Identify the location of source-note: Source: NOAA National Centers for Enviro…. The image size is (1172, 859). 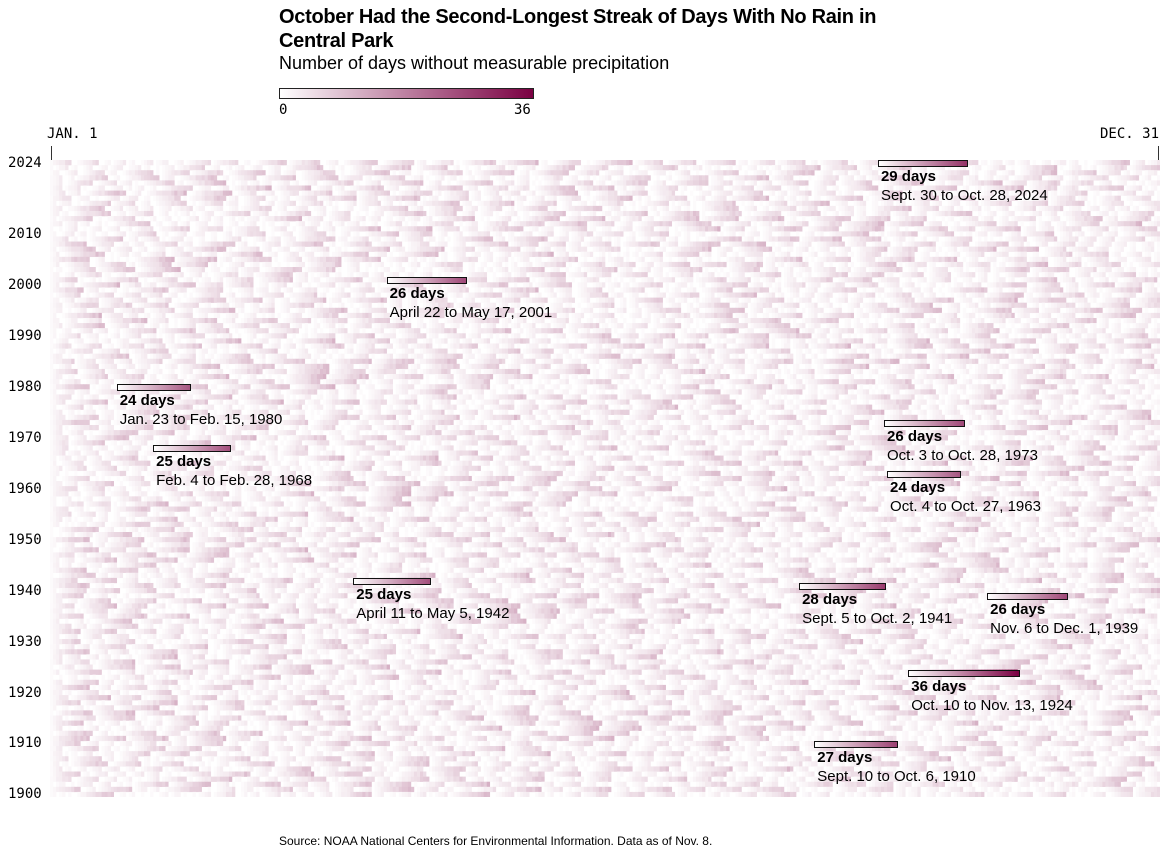
(495, 841).